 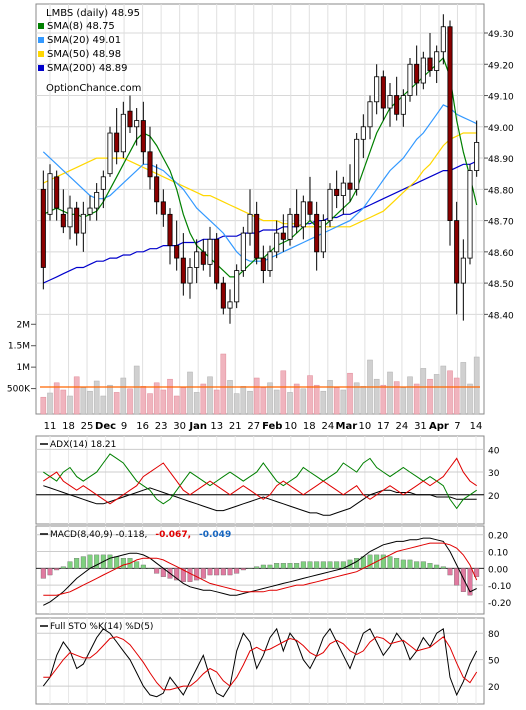 I want to click on volume-tick-label: 1.5M, so click(x=19, y=347).